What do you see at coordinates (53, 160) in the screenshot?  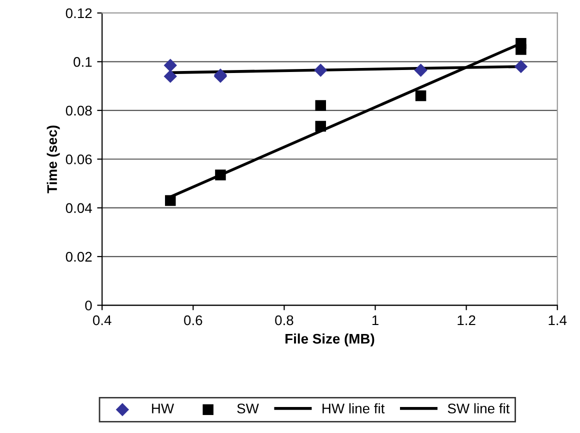 I see `y-axis-title: Time (sec)` at bounding box center [53, 160].